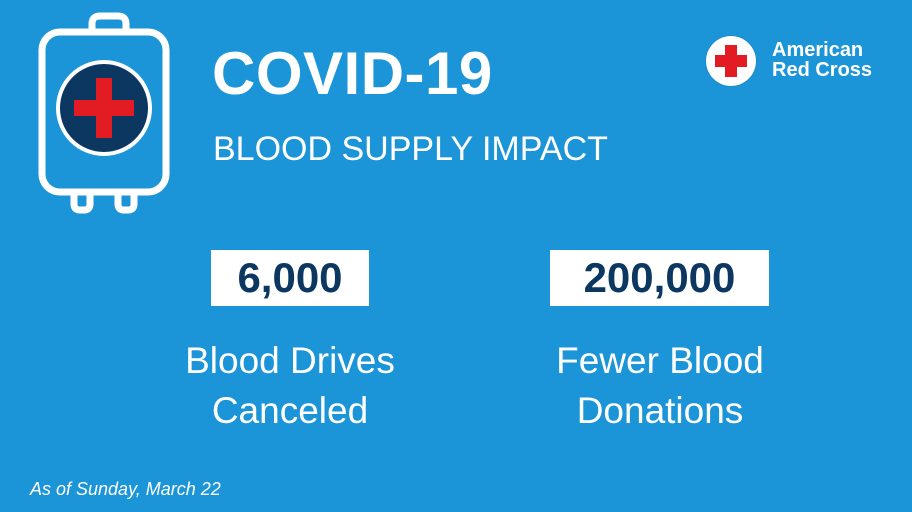 Image resolution: width=912 pixels, height=512 pixels. What do you see at coordinates (104, 113) in the screenshot?
I see `blood-bag-icon` at bounding box center [104, 113].